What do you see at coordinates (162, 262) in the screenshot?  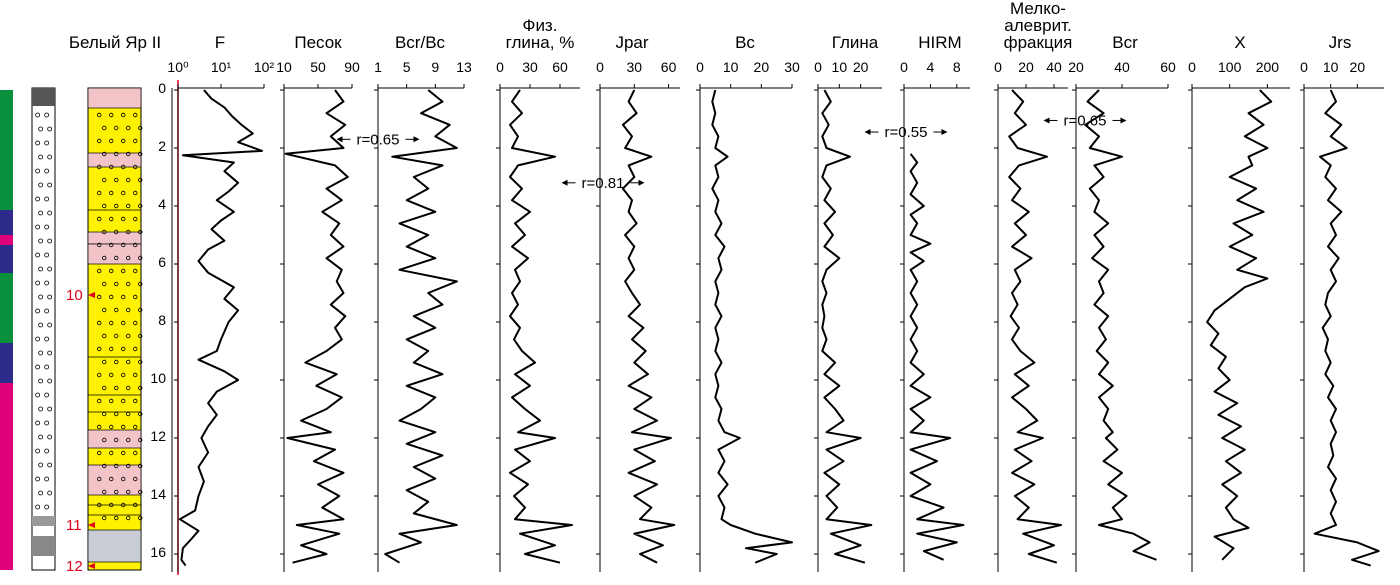 I see `depth-tick-label: 6` at bounding box center [162, 262].